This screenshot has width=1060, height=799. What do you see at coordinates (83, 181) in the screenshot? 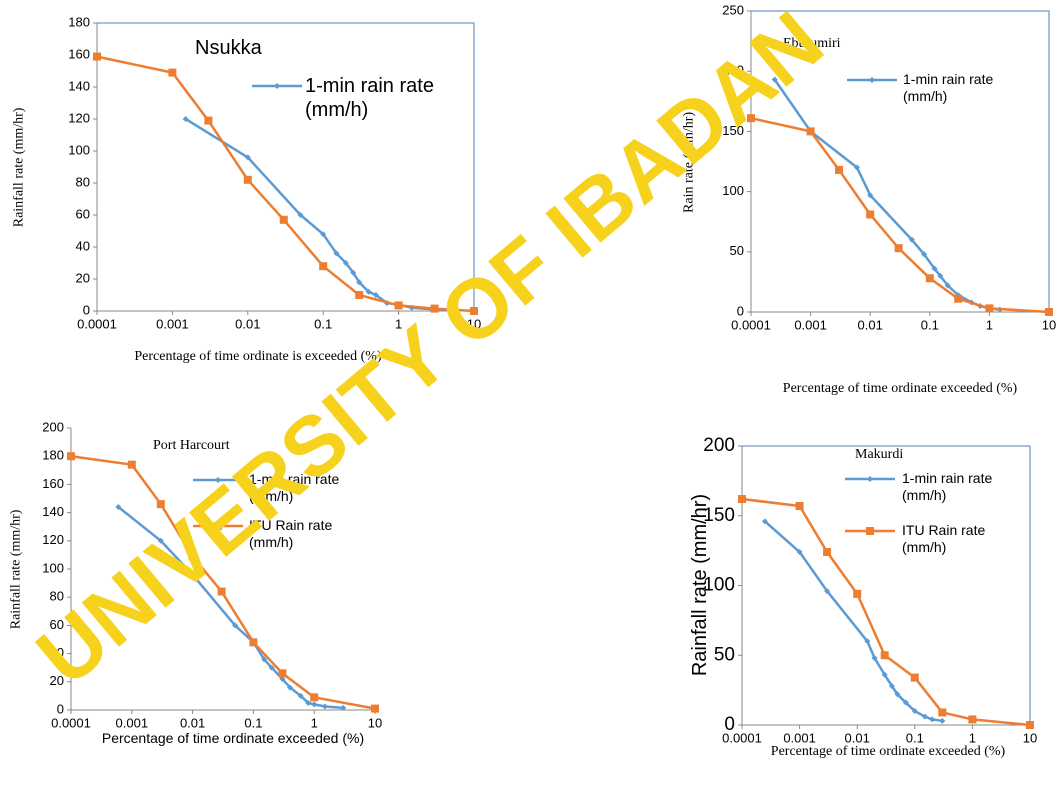
I see `y-tick-label: 80` at bounding box center [83, 181].